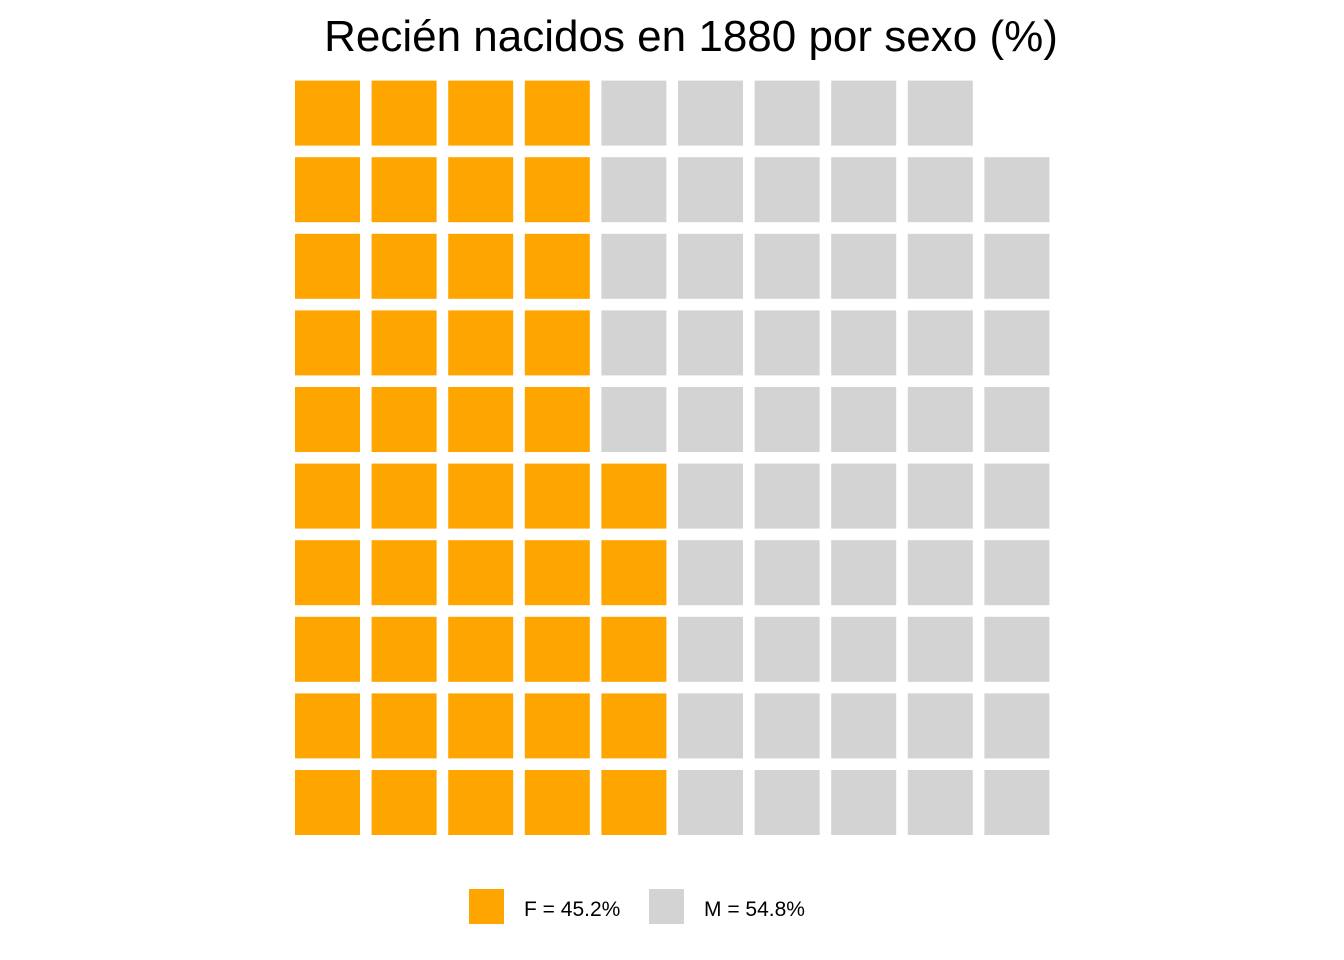  I want to click on legend-swatch-f, so click(486, 906).